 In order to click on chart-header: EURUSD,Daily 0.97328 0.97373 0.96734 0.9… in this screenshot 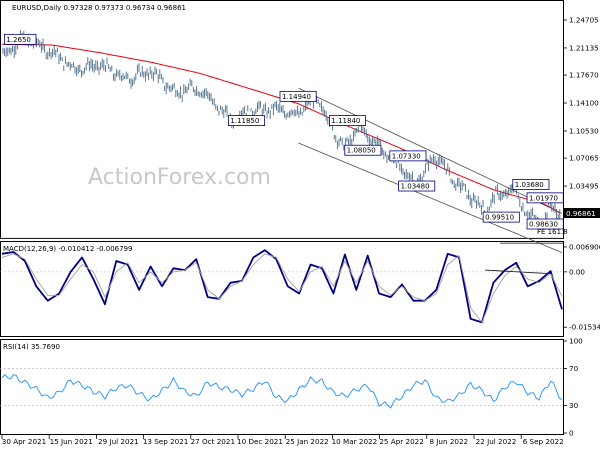, I will do `click(99, 8)`.